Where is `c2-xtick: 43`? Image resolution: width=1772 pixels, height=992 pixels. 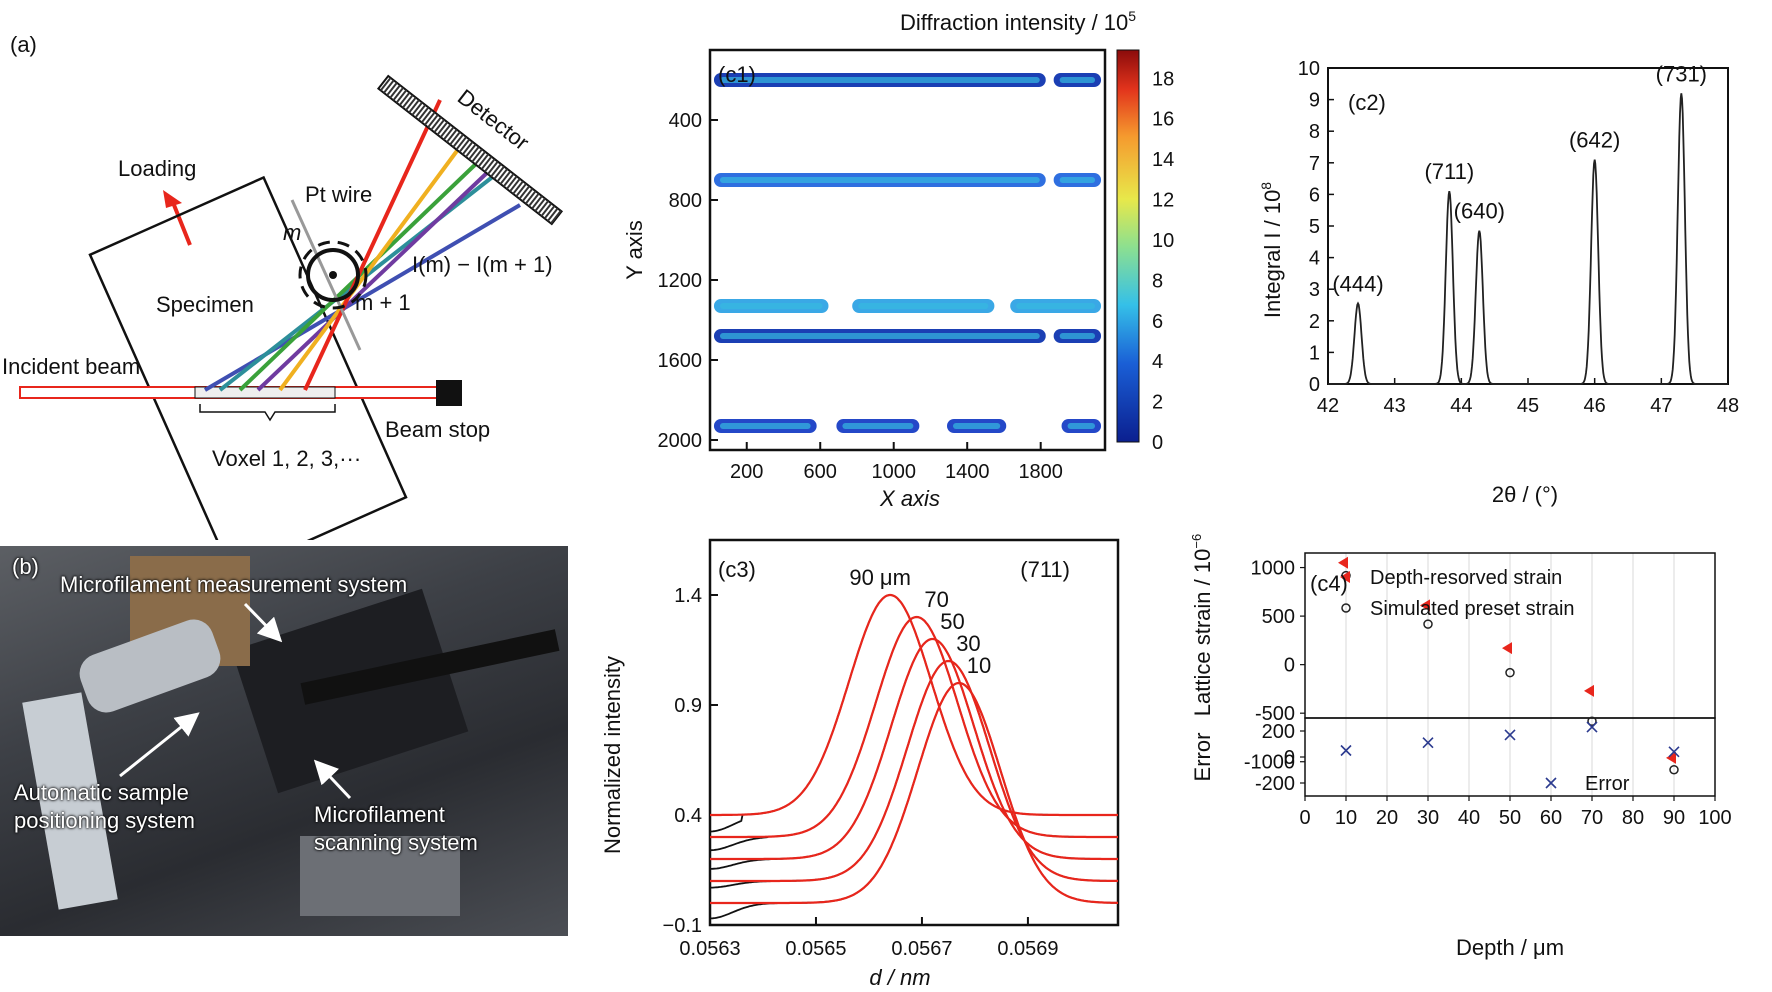
c2-xtick: 43 is located at coordinates (1395, 406).